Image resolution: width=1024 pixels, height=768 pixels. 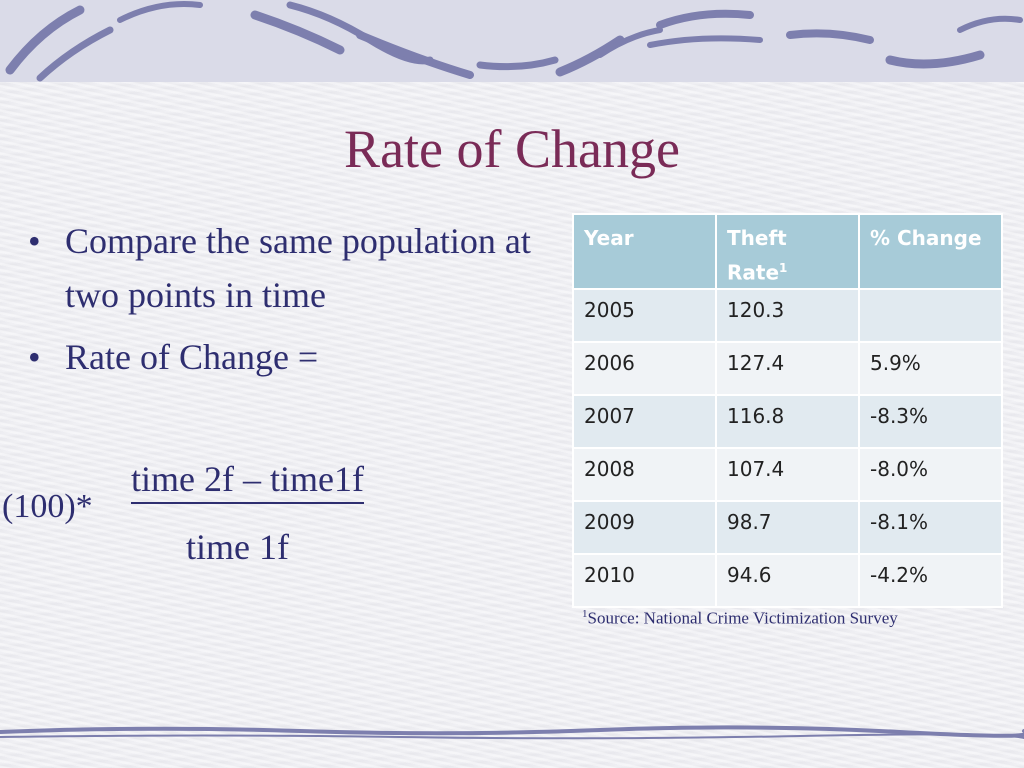 I want to click on table-header-row: Year Theft Rate1 % Change, so click(x=787, y=251).